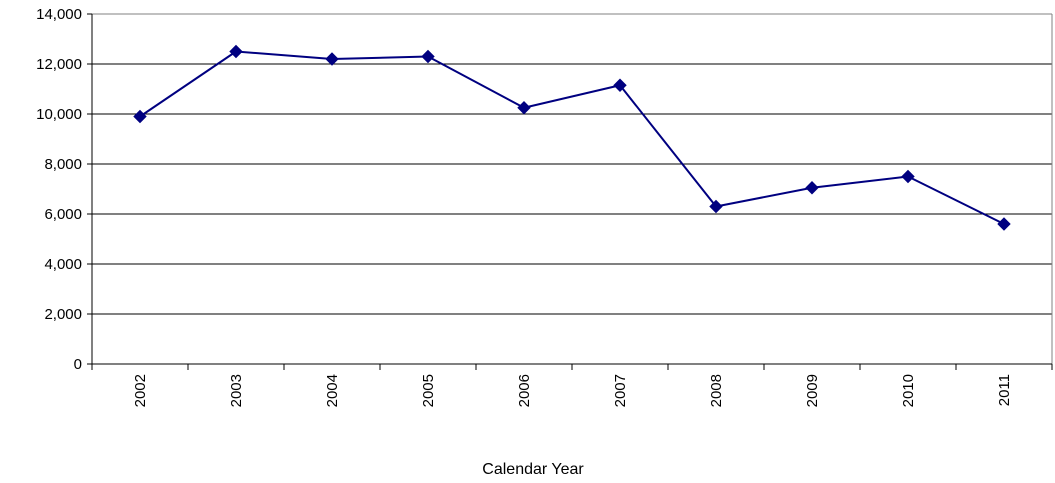 The image size is (1055, 483). Describe the element at coordinates (428, 390) in the screenshot. I see `x-tick-label: 2005` at that location.